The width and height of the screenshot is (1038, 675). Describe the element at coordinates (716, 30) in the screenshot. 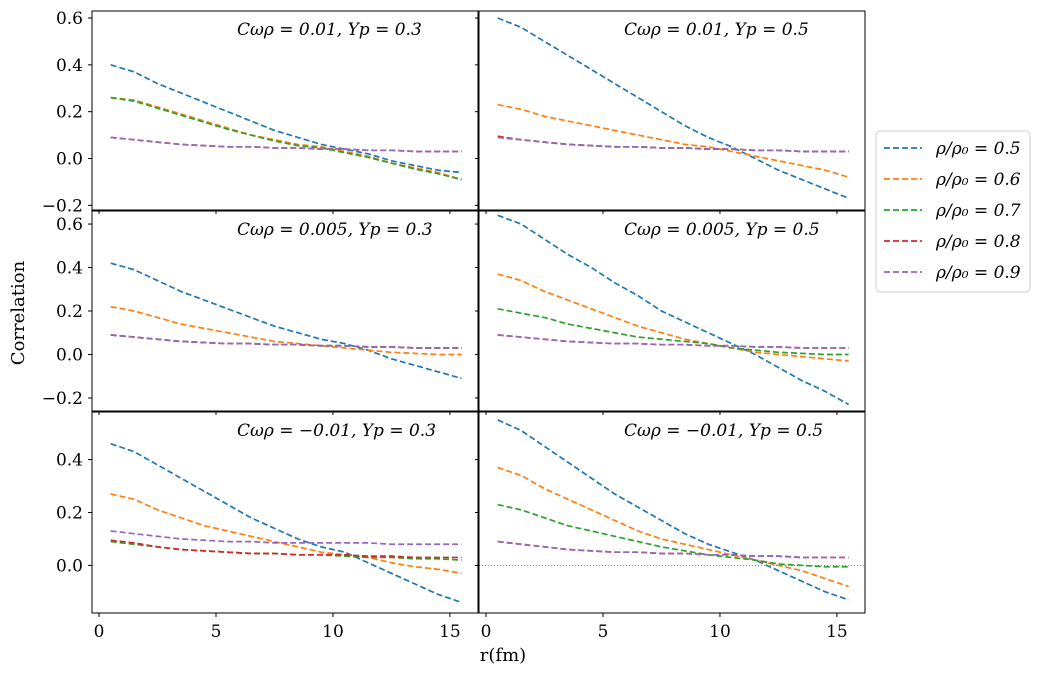

I see `panel-annotation: Cωρ = 0.01, Yp = 0.5` at that location.